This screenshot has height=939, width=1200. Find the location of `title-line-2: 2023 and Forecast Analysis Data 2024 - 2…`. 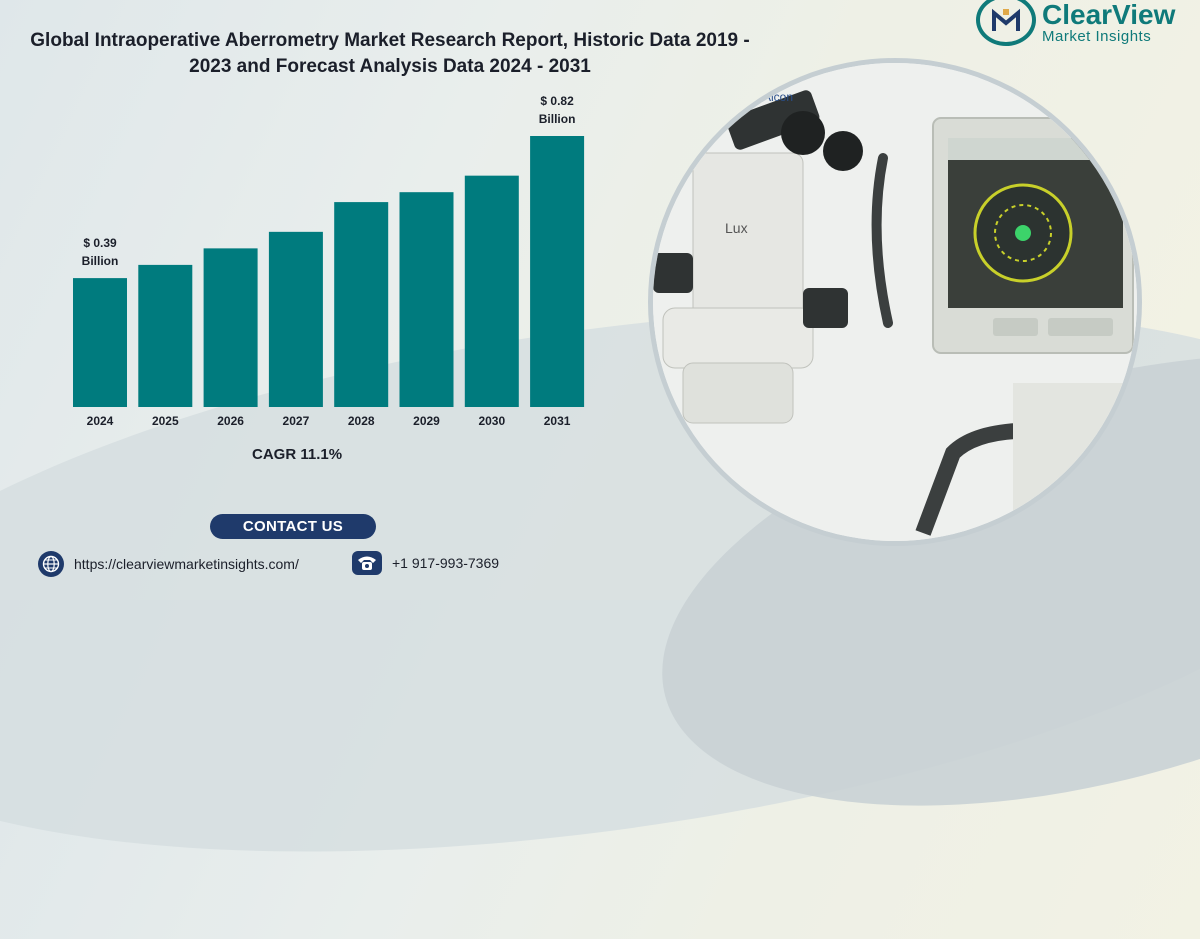

title-line-2: 2023 and Forecast Analysis Data 2024 - 2… is located at coordinates (390, 66).